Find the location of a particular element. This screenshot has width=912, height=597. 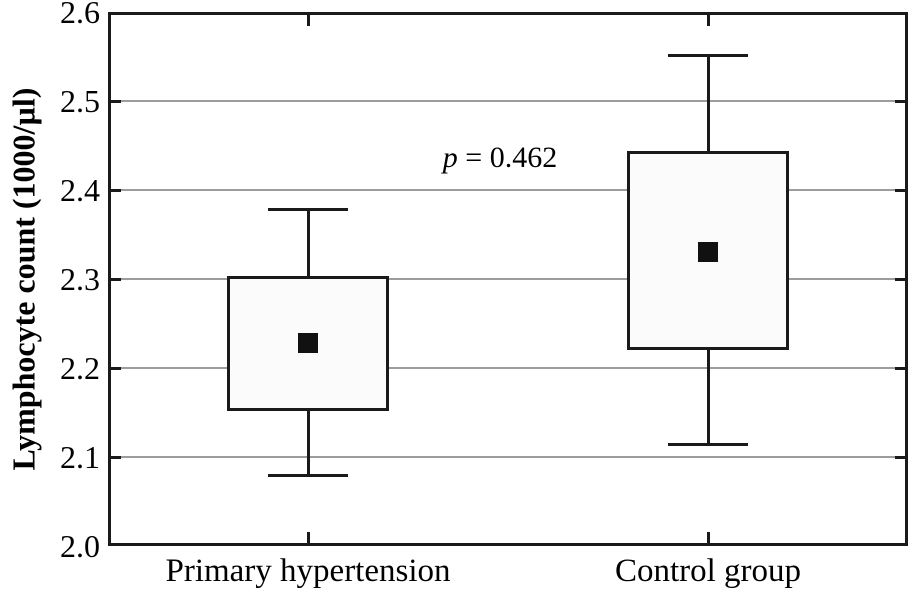

y-tick-label: 2.0 is located at coordinates (80, 546).